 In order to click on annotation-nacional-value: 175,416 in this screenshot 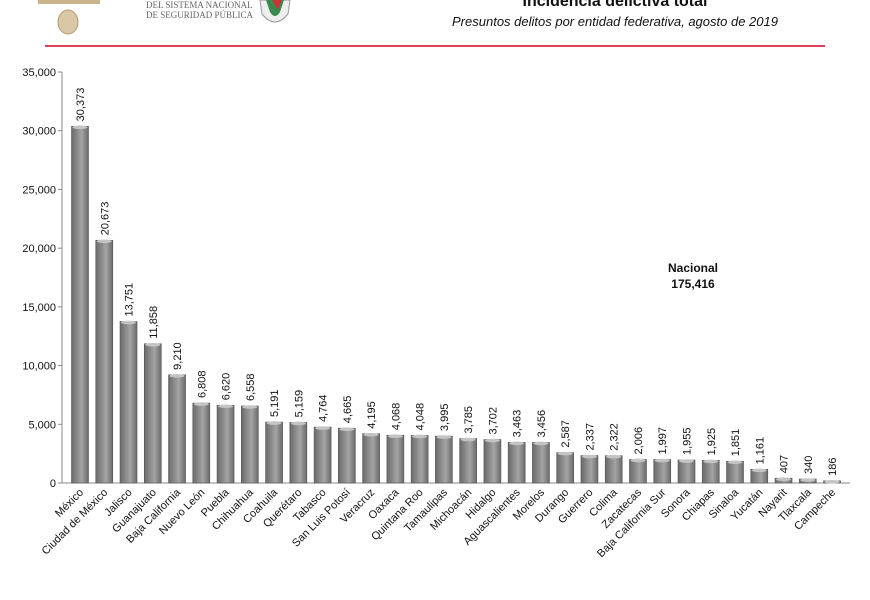, I will do `click(693, 284)`.